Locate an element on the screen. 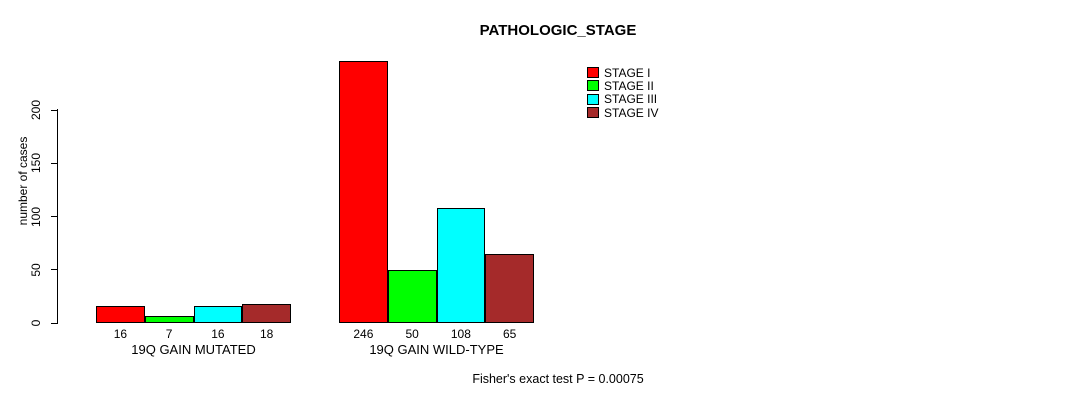  legend-item-stage-iv: STAGE IV is located at coordinates (623, 112).